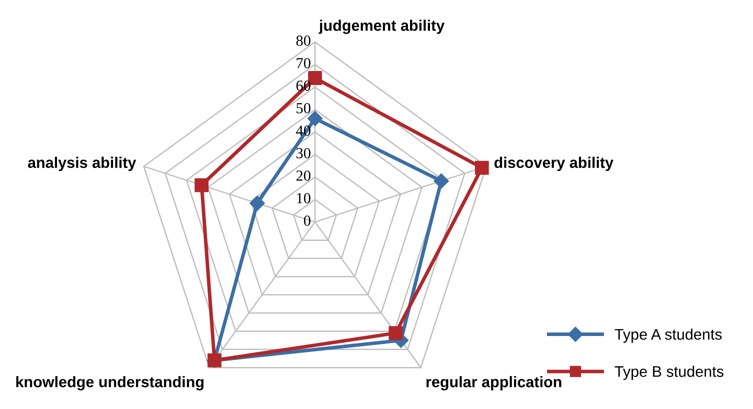  Describe the element at coordinates (381, 27) in the screenshot. I see `spoke-label: judgement ability` at that location.